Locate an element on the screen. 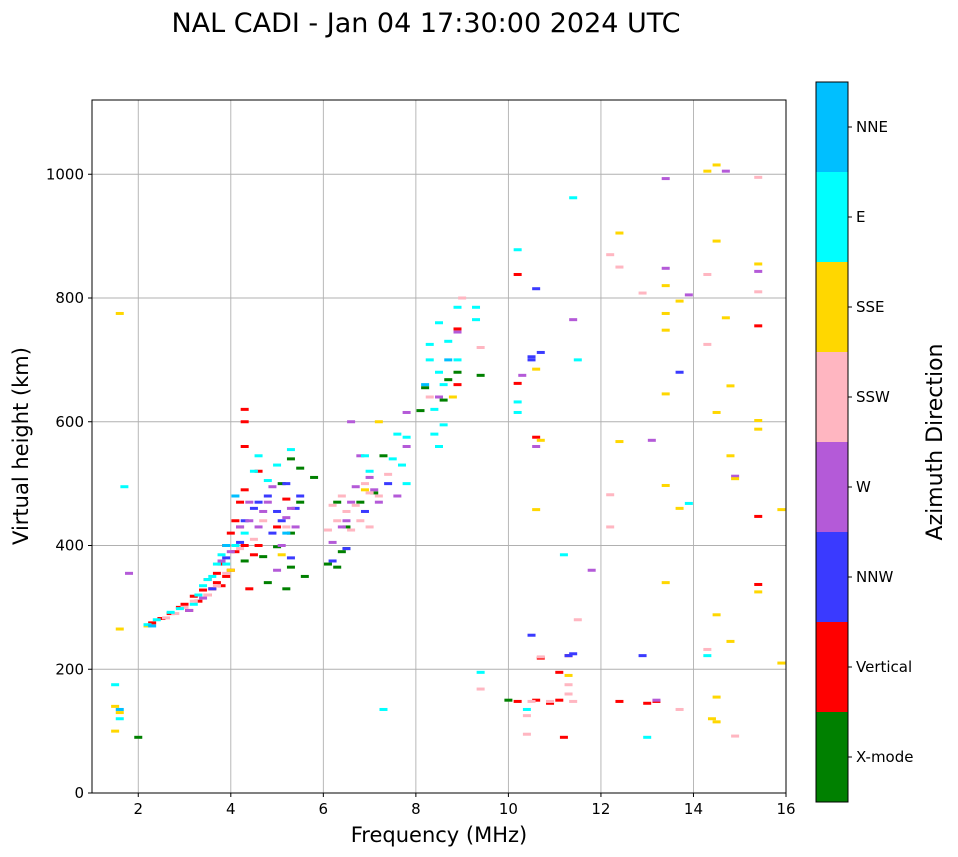  colorbar: X-mode Vertical NNW W SSW SSE E NNE is located at coordinates (864, 442).